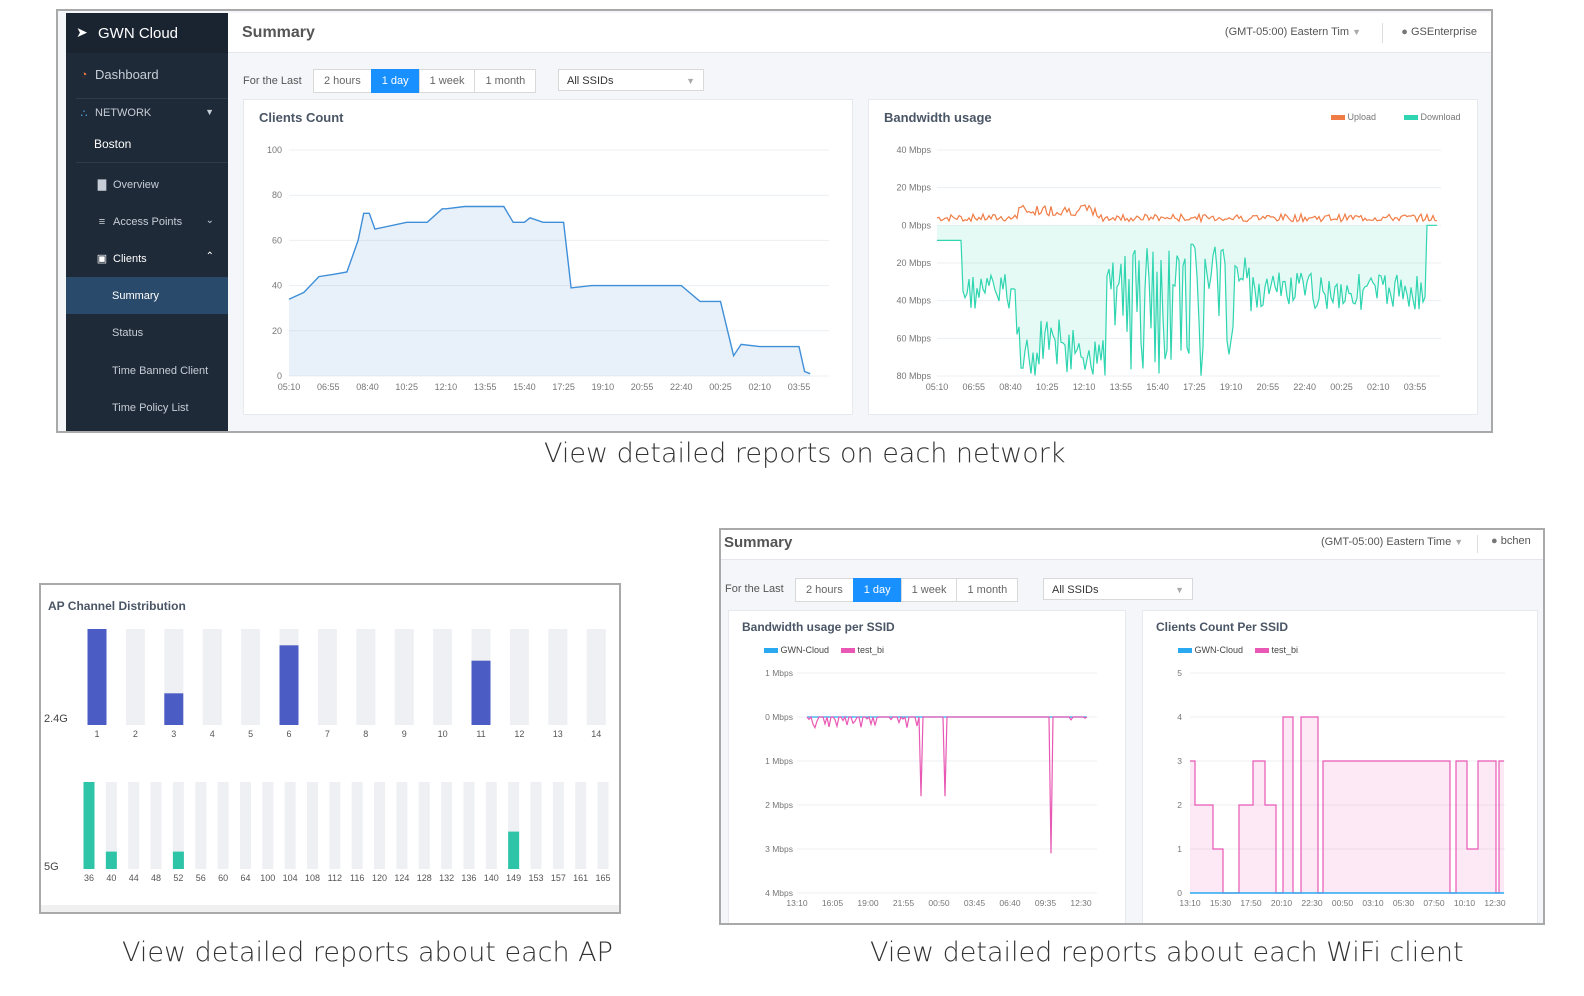 This screenshot has width=1584, height=996. Describe the element at coordinates (209, 220) in the screenshot. I see `chevron-down-icon: ⌄` at that location.